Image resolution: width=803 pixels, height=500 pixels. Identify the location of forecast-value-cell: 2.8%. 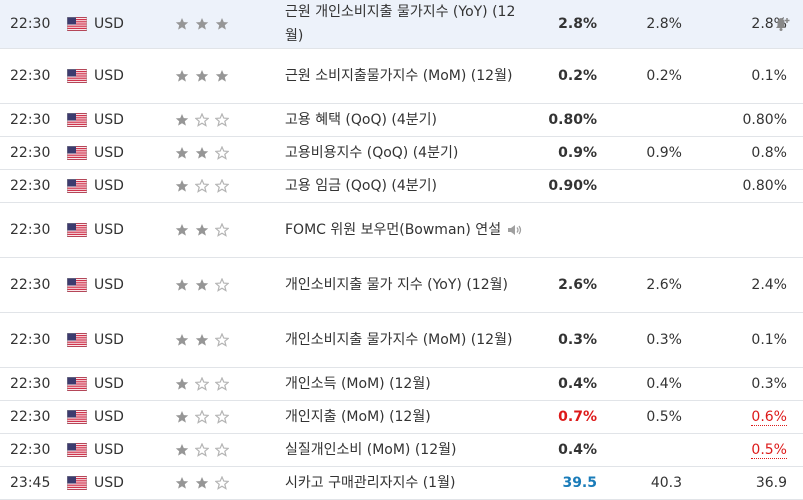
(645, 24).